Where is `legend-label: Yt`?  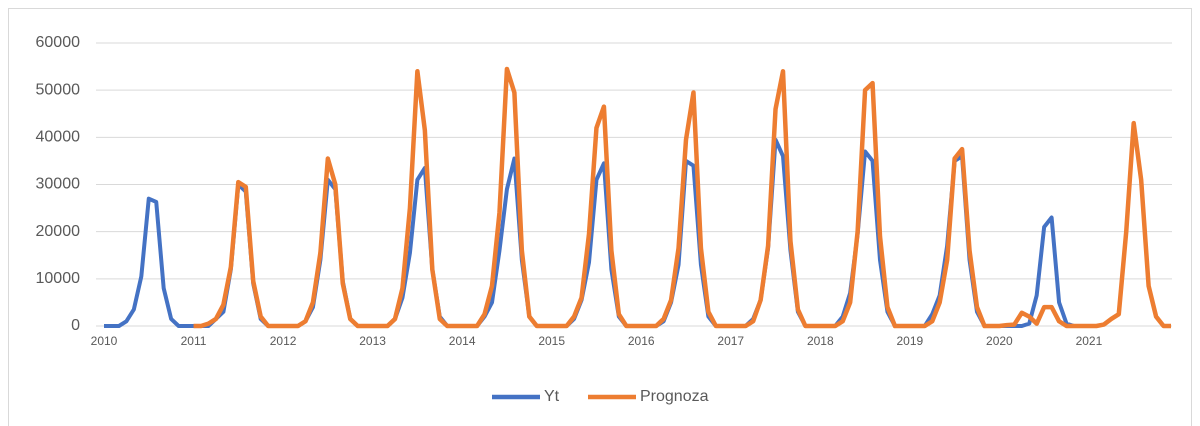 legend-label: Yt is located at coordinates (552, 396).